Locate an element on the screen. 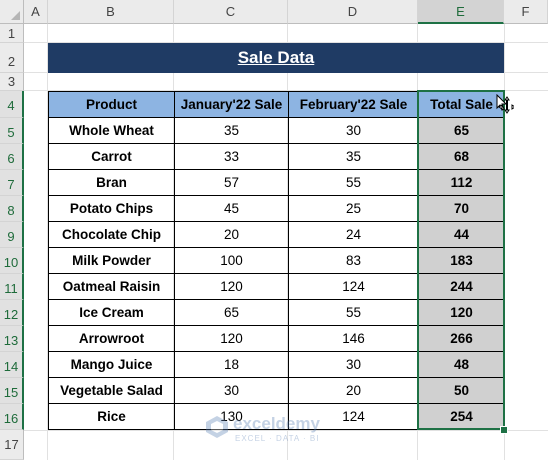 The image size is (548, 460). watermark-brand: exceldemy is located at coordinates (276, 423).